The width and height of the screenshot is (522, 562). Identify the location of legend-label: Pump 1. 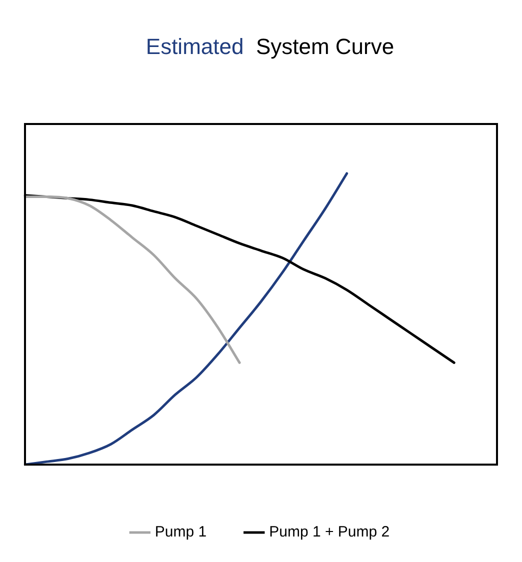
(180, 532).